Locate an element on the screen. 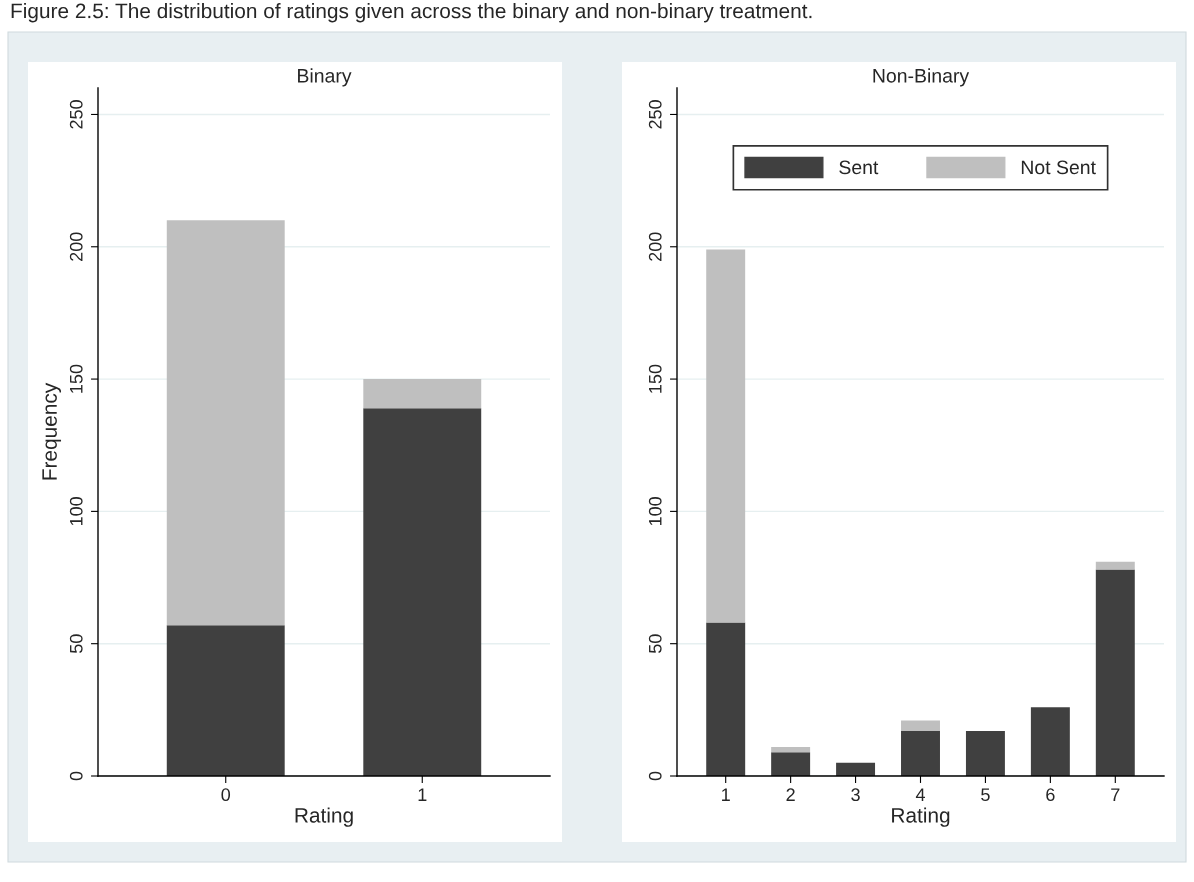 The image size is (1194, 882). y-axis-title: Frequency is located at coordinates (52, 431).